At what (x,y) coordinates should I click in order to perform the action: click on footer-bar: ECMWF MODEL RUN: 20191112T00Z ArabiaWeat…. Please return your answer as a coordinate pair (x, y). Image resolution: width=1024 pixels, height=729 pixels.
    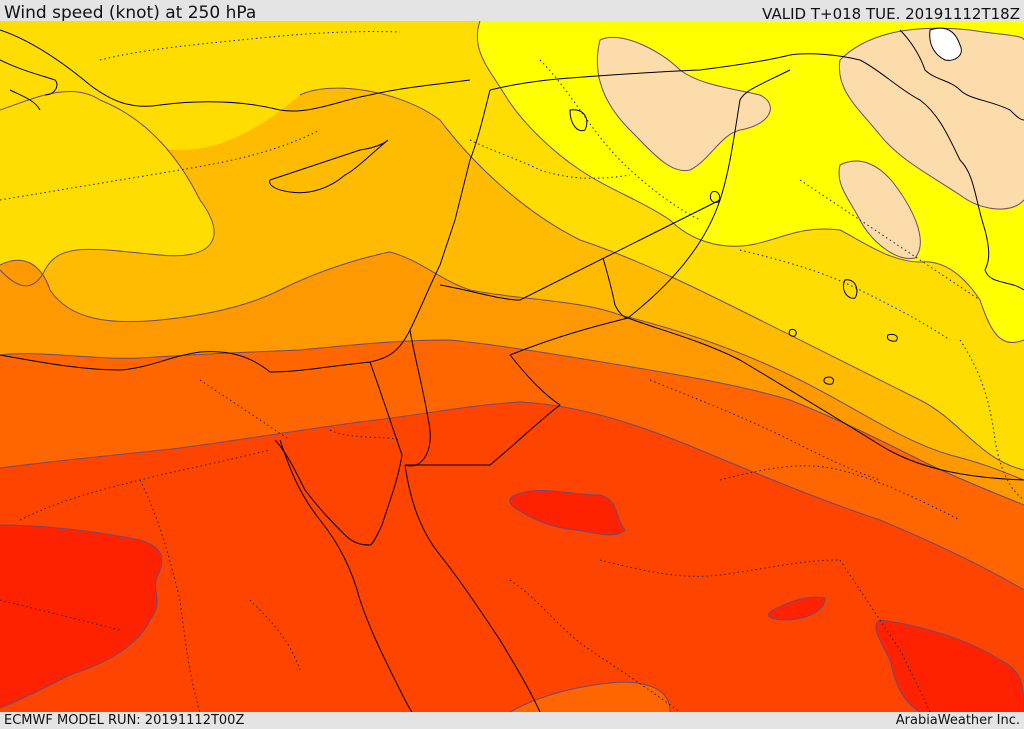
    Looking at the image, I should click on (512, 720).